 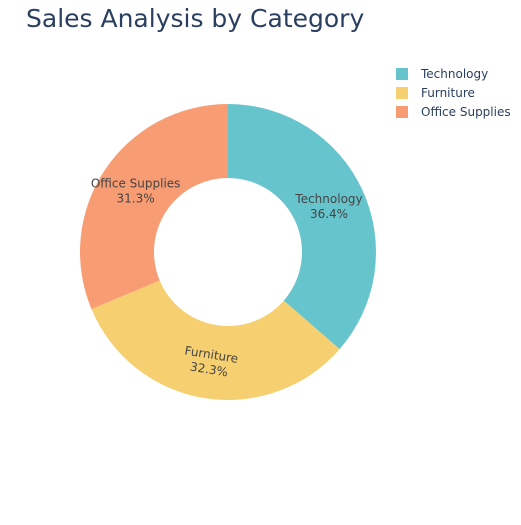 What do you see at coordinates (153, 207) in the screenshot?
I see `slice-office-supplies` at bounding box center [153, 207].